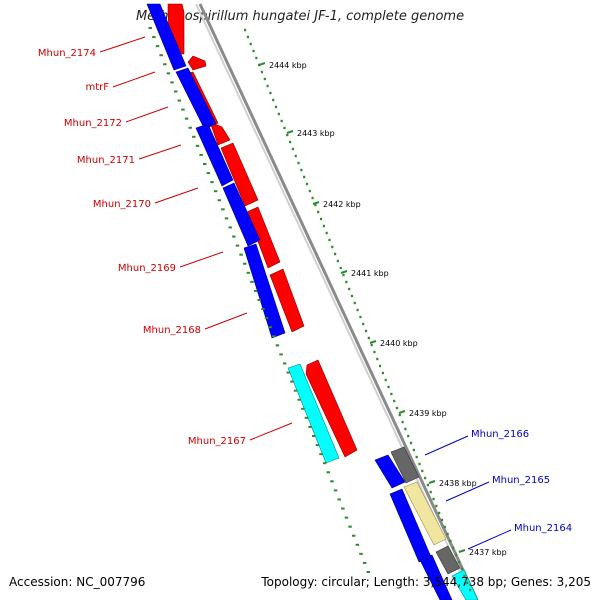 This screenshot has width=600, height=600. What do you see at coordinates (521, 480) in the screenshot?
I see `gene-label-right: Mhun_2165` at bounding box center [521, 480].